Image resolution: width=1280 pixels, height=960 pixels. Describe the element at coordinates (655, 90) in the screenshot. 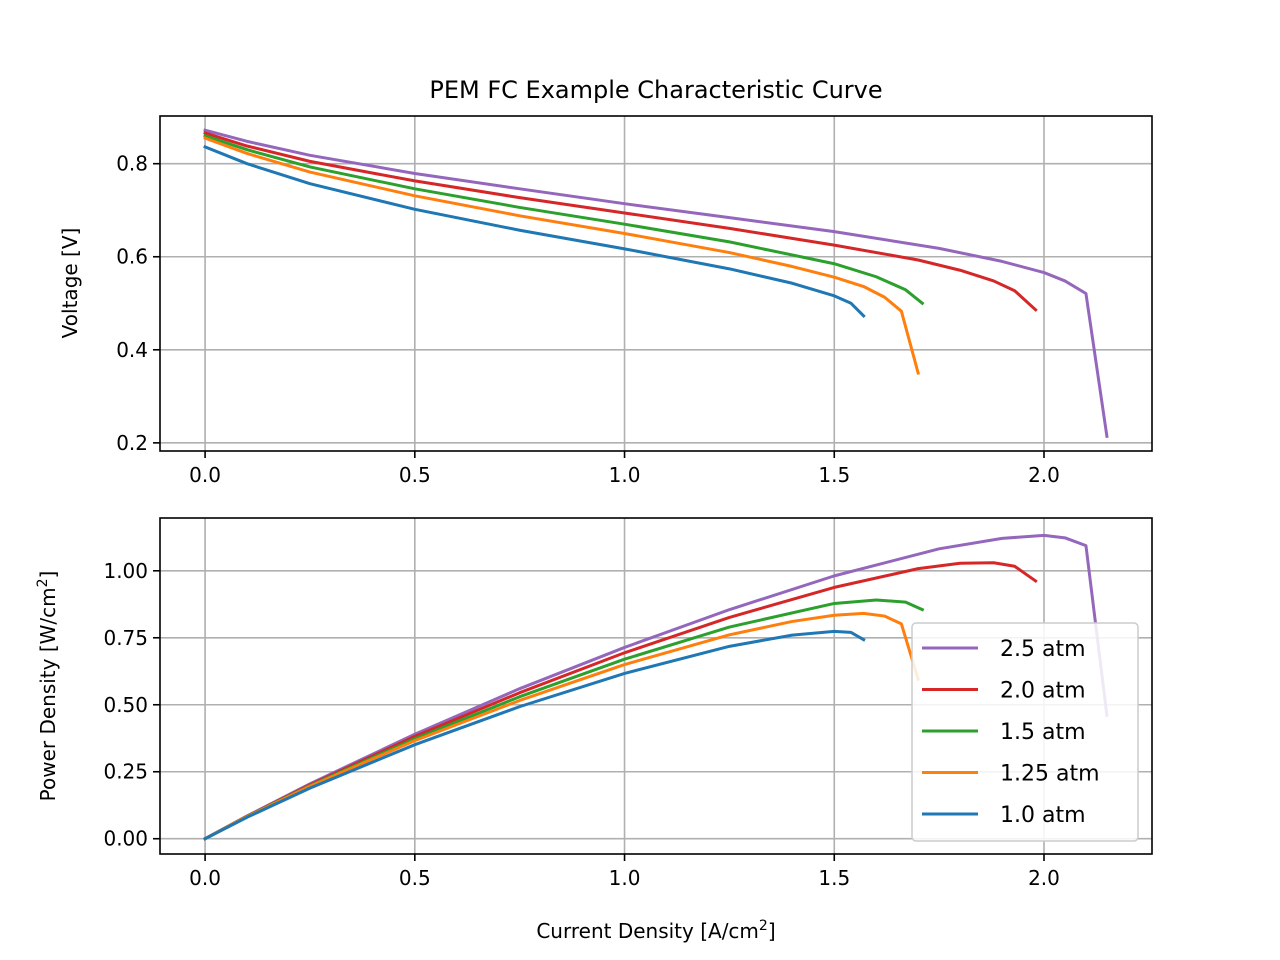

I see `chart-title: PEM FC Example Characteristic Curve` at that location.